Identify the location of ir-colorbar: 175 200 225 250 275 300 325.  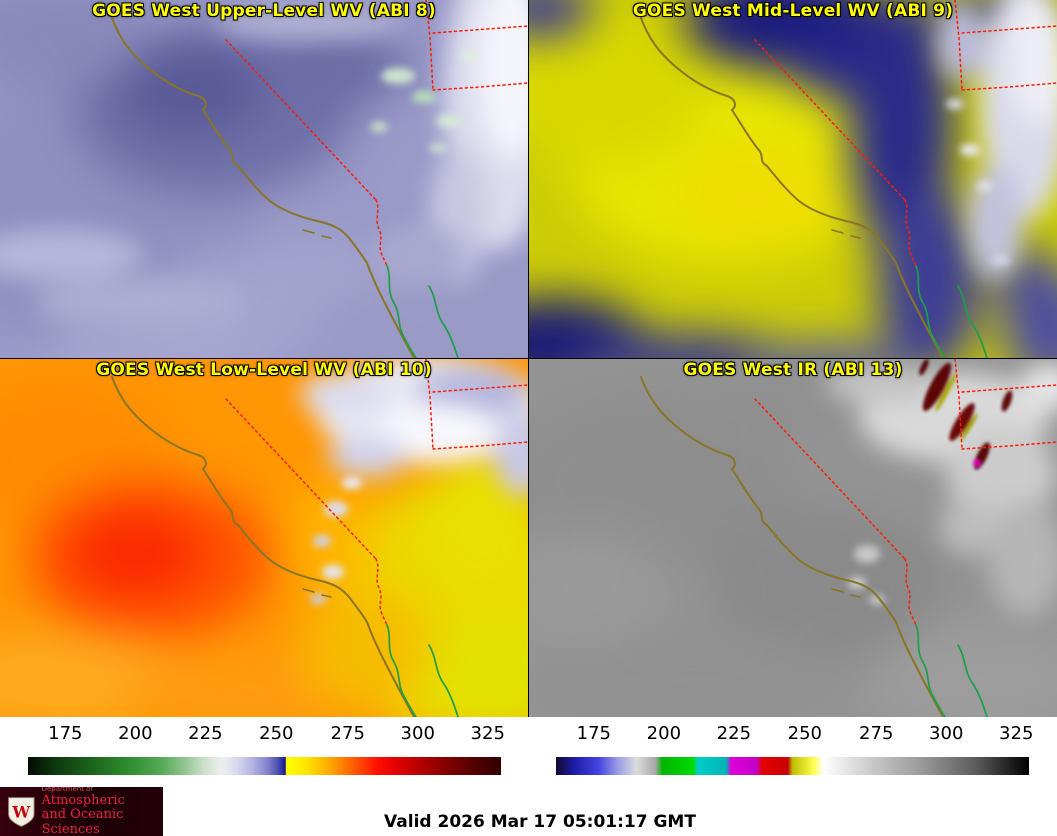
(795, 751).